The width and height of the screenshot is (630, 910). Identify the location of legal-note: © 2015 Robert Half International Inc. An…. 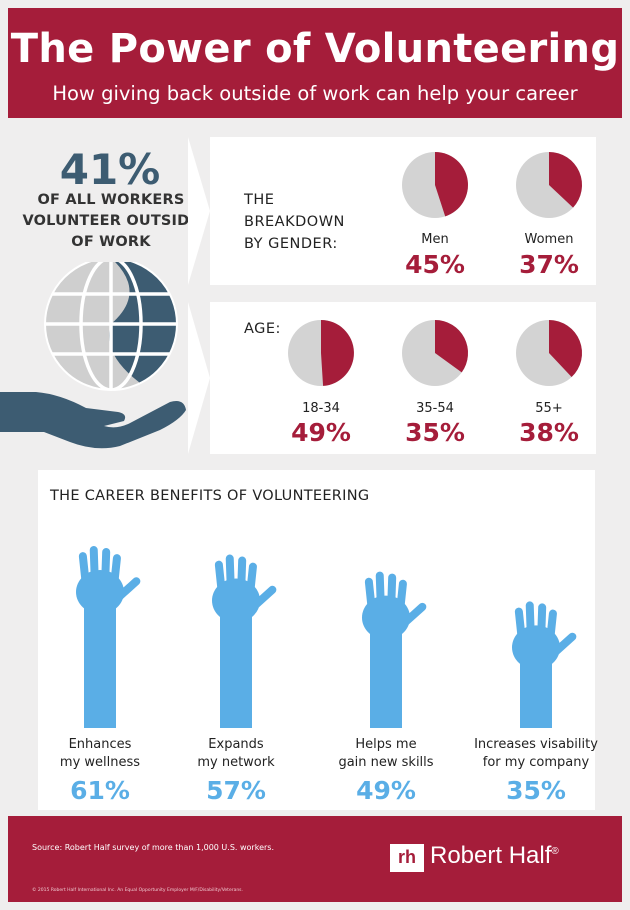
(137, 890).